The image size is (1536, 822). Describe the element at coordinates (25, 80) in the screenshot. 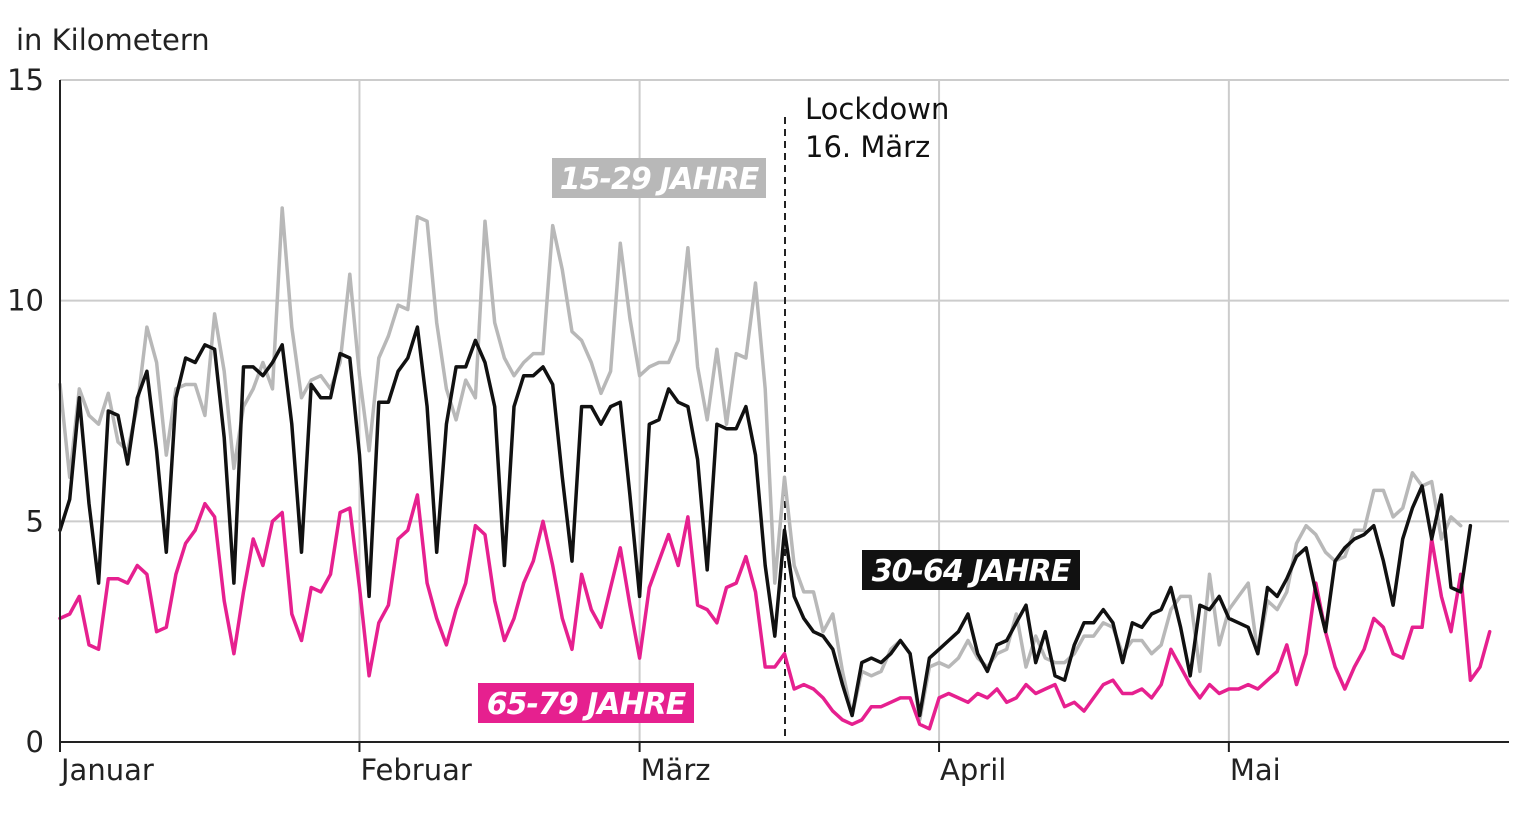

I see `y-tick-label: 15` at that location.